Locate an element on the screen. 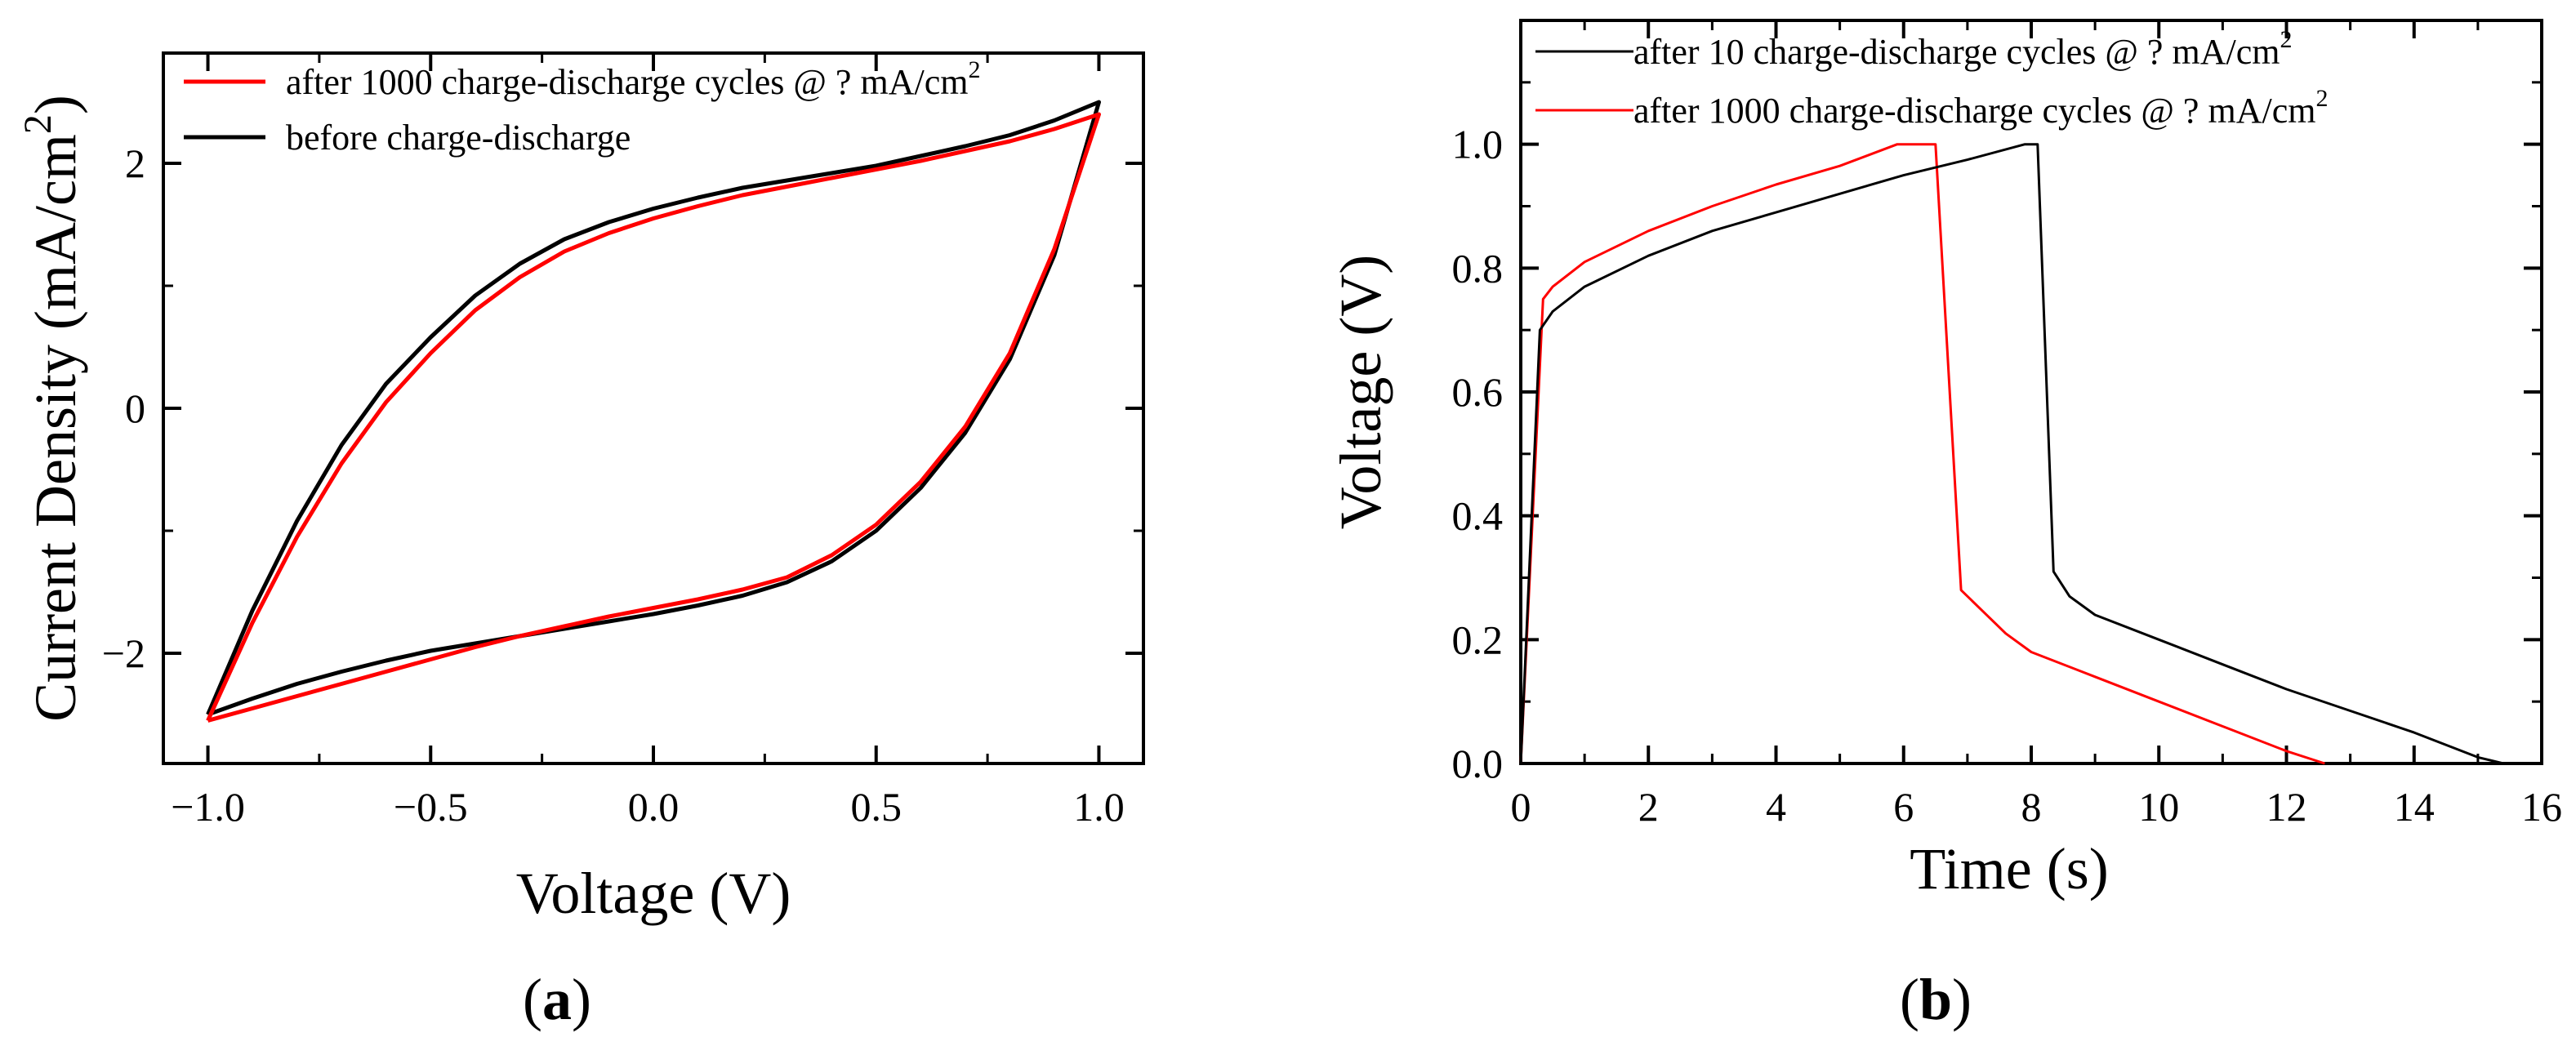  x-tick-label-b: 14 is located at coordinates (2414, 807).